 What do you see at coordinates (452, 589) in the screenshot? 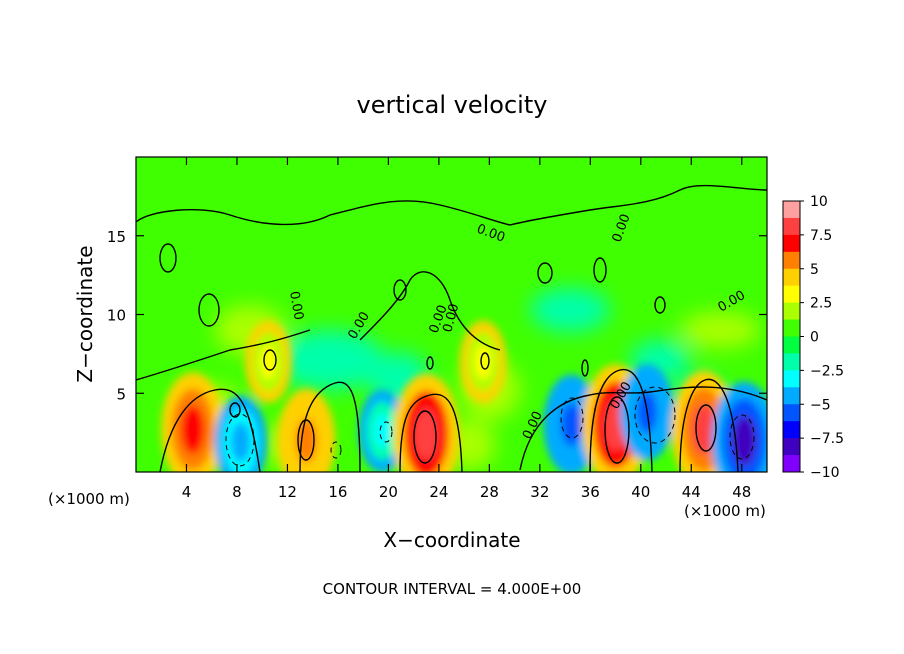
I see `contour-interval: CONTOUR INTERVAL = 4.000E+00` at bounding box center [452, 589].